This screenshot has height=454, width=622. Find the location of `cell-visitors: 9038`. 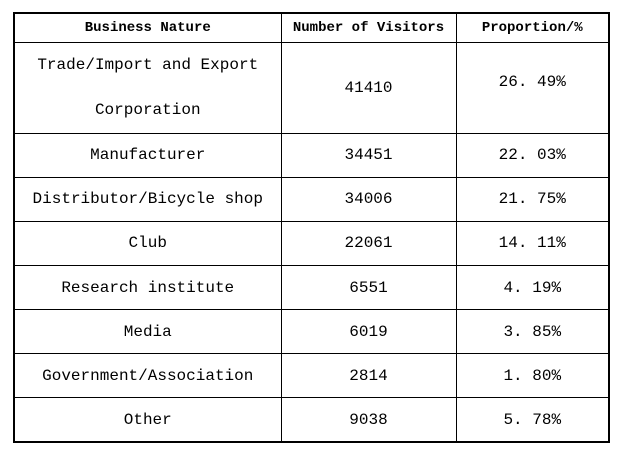

cell-visitors: 9038 is located at coordinates (368, 420).